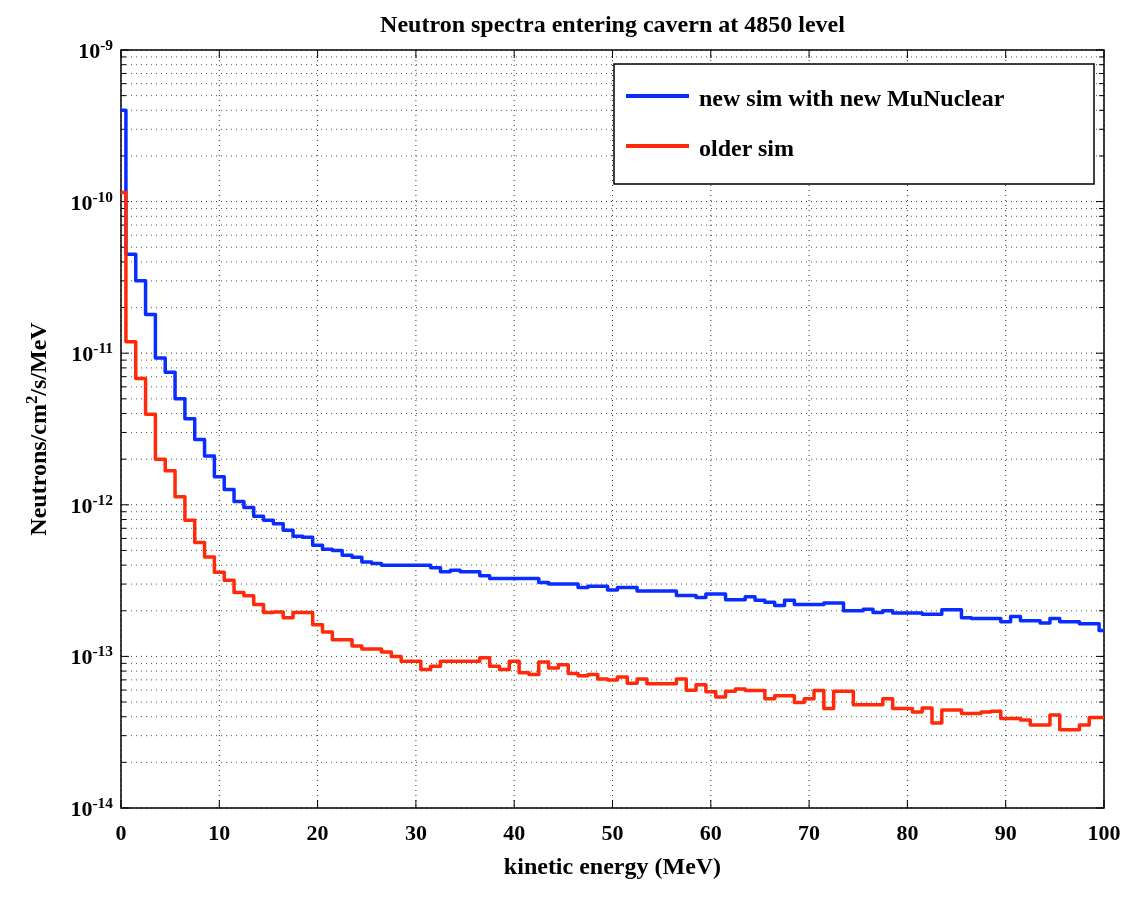 This screenshot has width=1129, height=898. Describe the element at coordinates (613, 24) in the screenshot. I see `chart-title: Neutron spectra entering cavern at 4850 level` at that location.